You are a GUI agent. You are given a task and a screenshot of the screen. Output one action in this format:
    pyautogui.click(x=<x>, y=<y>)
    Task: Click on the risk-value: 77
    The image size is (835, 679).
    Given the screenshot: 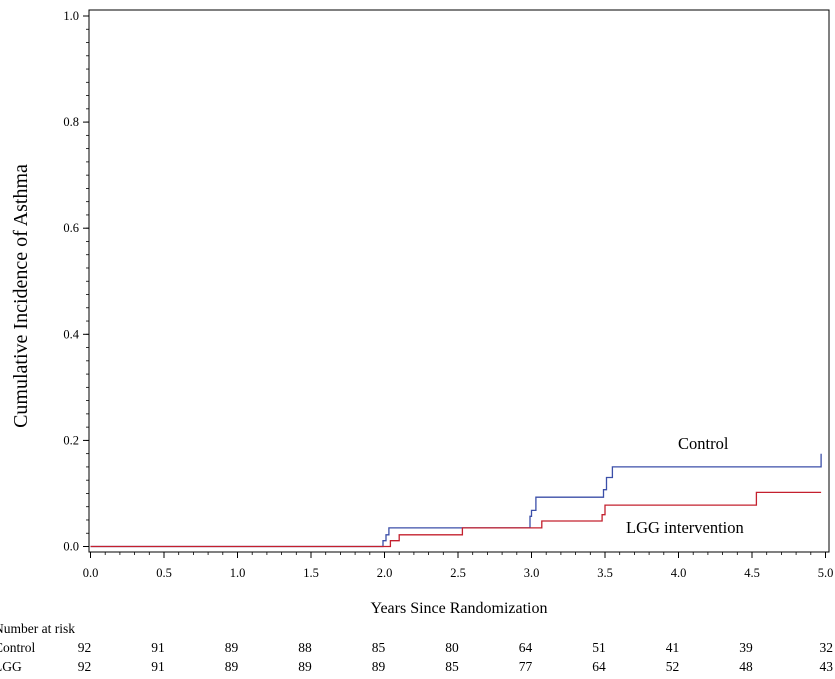 What is the action you would take?
    pyautogui.click(x=526, y=666)
    